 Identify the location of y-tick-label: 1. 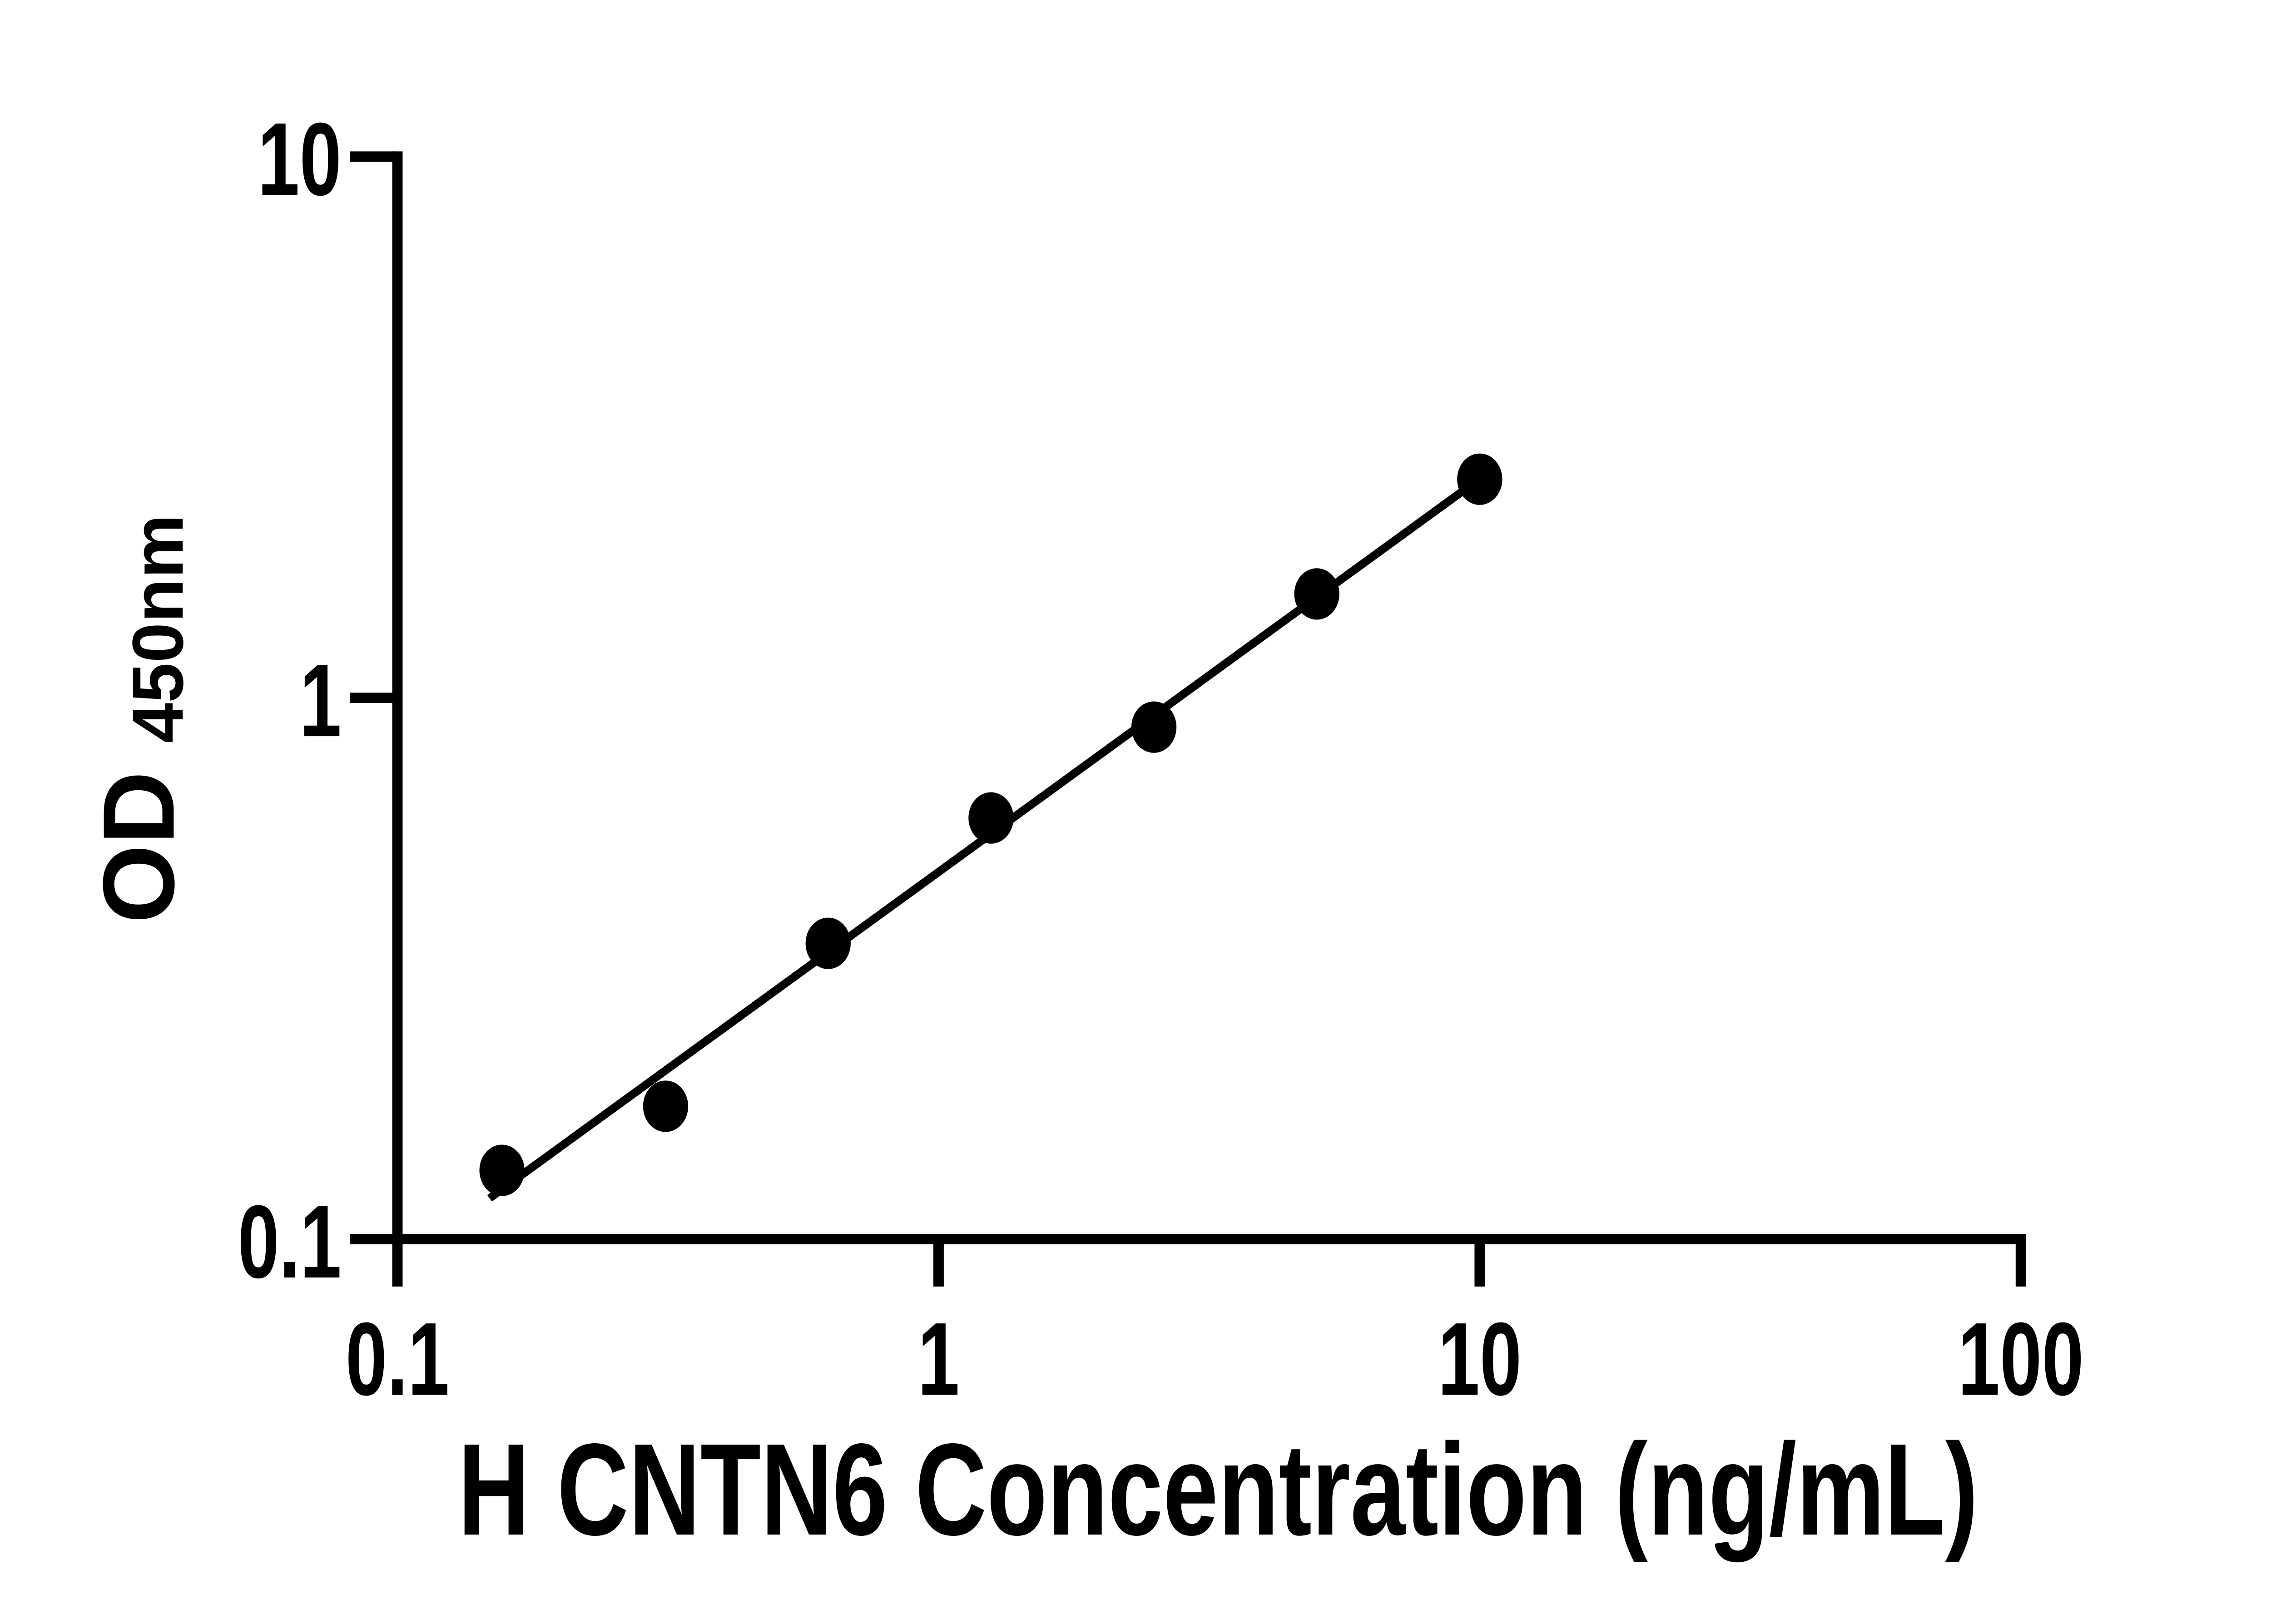
(321, 700).